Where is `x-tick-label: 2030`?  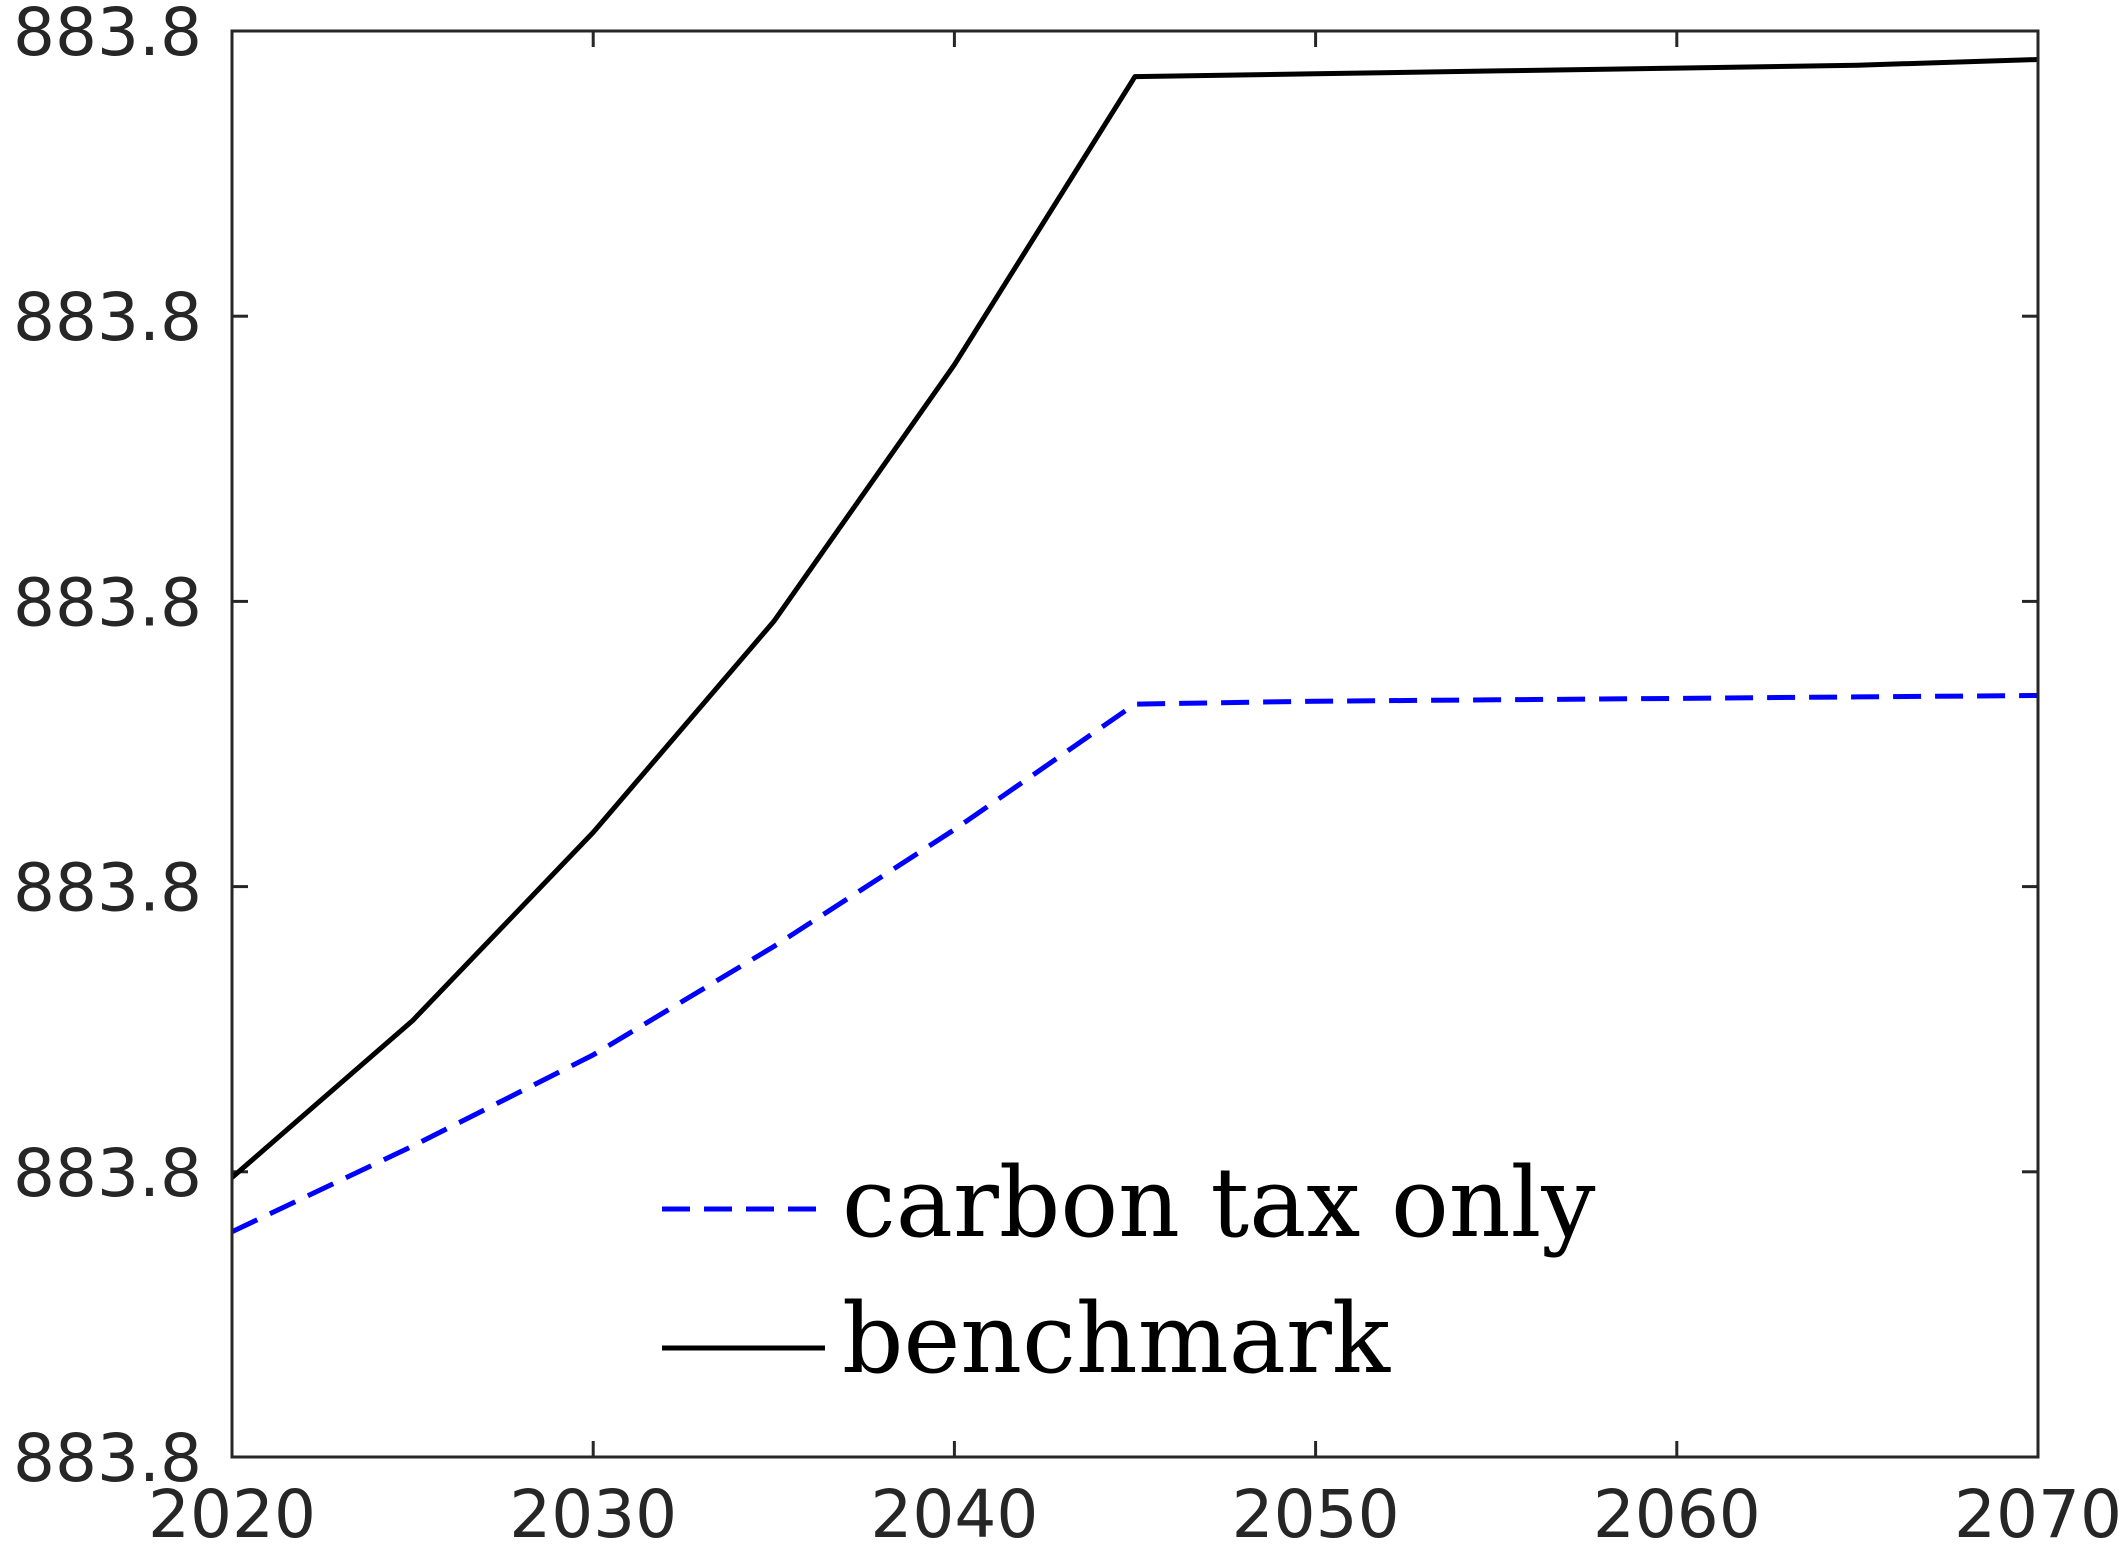
x-tick-label: 2030 is located at coordinates (593, 1514).